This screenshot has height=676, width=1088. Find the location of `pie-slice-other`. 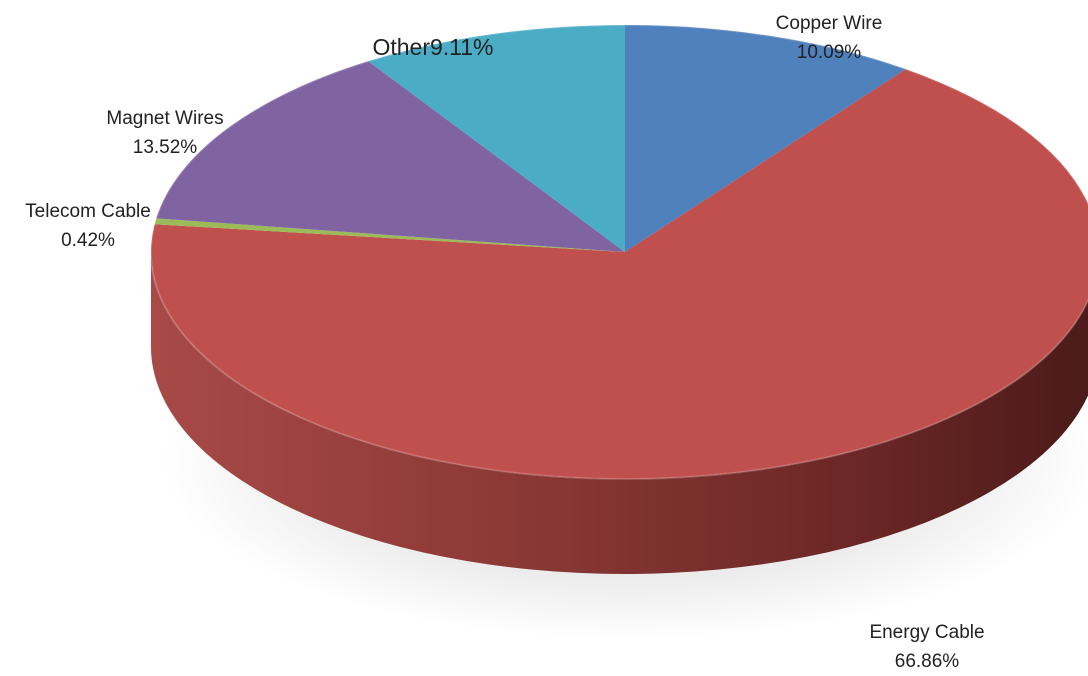

pie-slice-other is located at coordinates (496, 138).